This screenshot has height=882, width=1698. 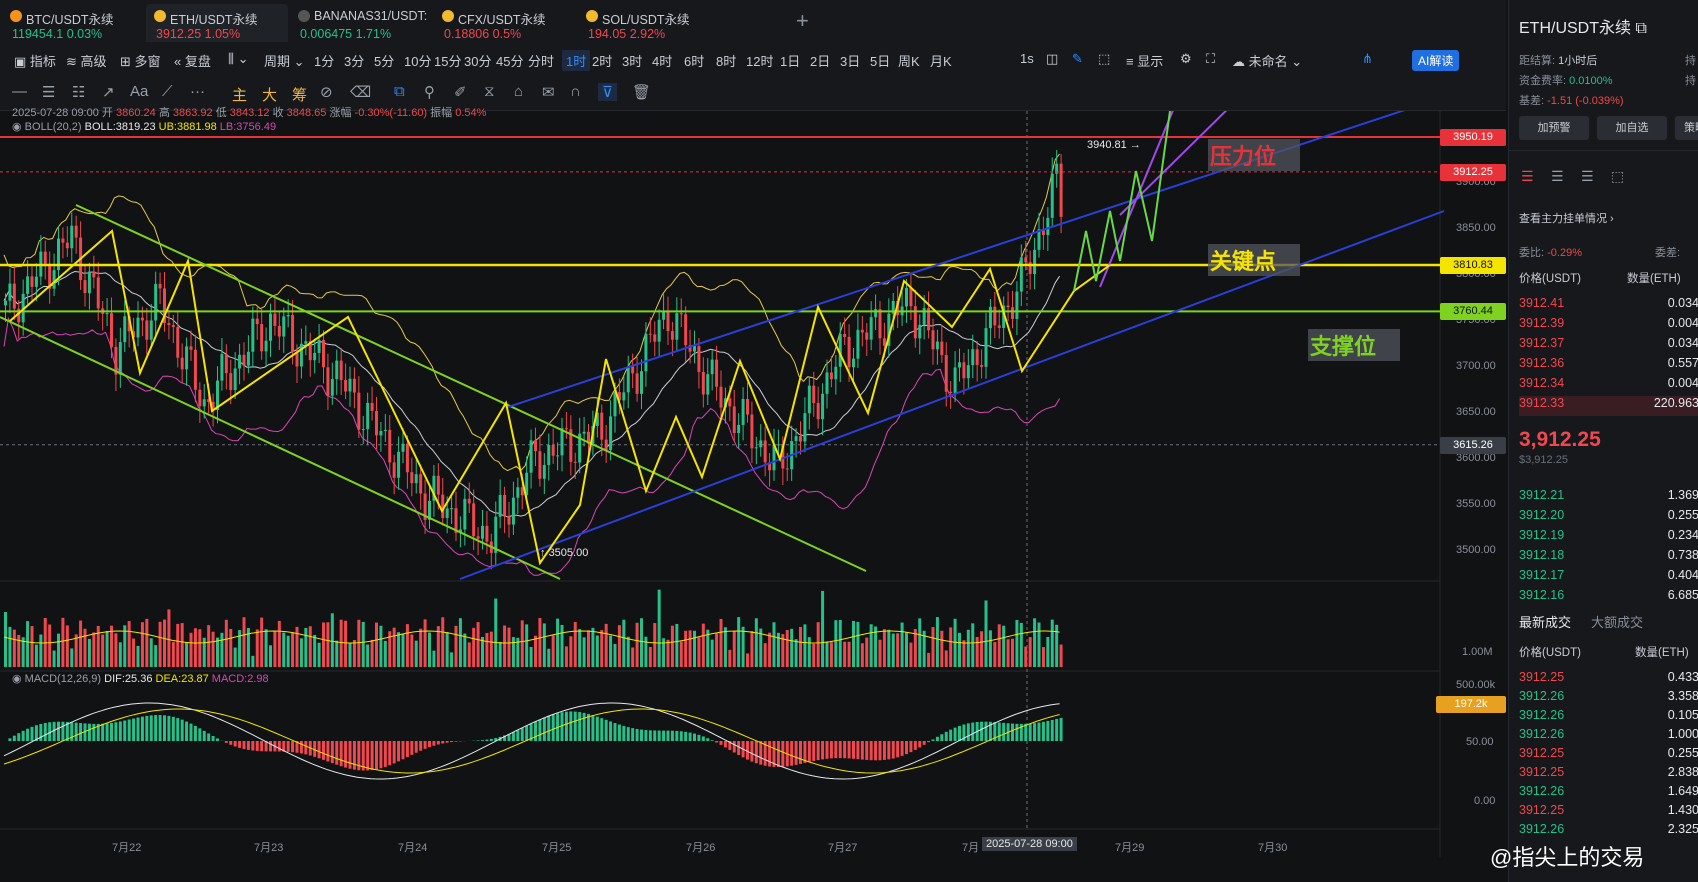 I want to click on interval-2: 5分, so click(x=384, y=61).